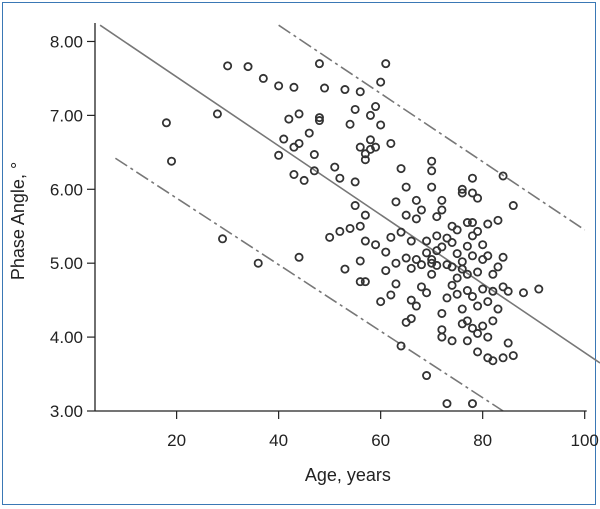 The image size is (600, 509). What do you see at coordinates (66, 337) in the screenshot?
I see `y-tick-label: 4.00` at bounding box center [66, 337].